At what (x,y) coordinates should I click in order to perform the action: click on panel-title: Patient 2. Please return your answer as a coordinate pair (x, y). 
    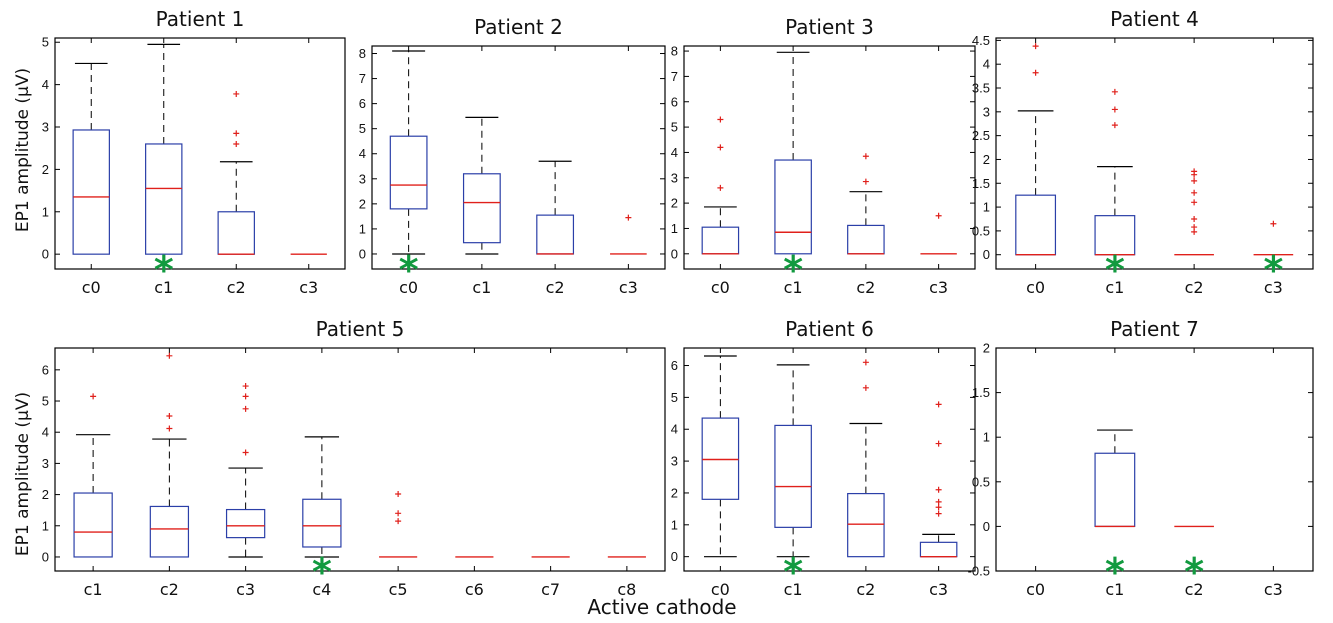
    Looking at the image, I should click on (518, 27).